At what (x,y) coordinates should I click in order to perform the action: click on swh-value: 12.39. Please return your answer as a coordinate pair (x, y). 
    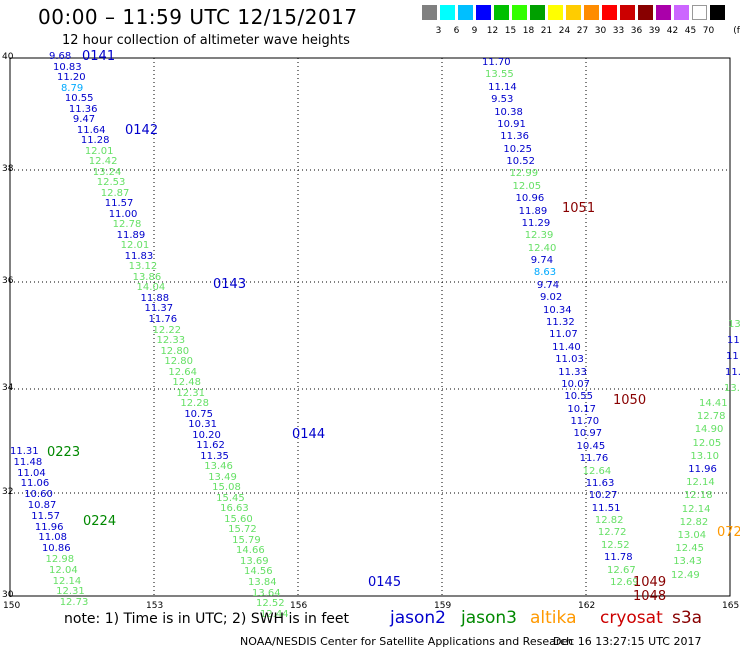
    Looking at the image, I should click on (539, 236).